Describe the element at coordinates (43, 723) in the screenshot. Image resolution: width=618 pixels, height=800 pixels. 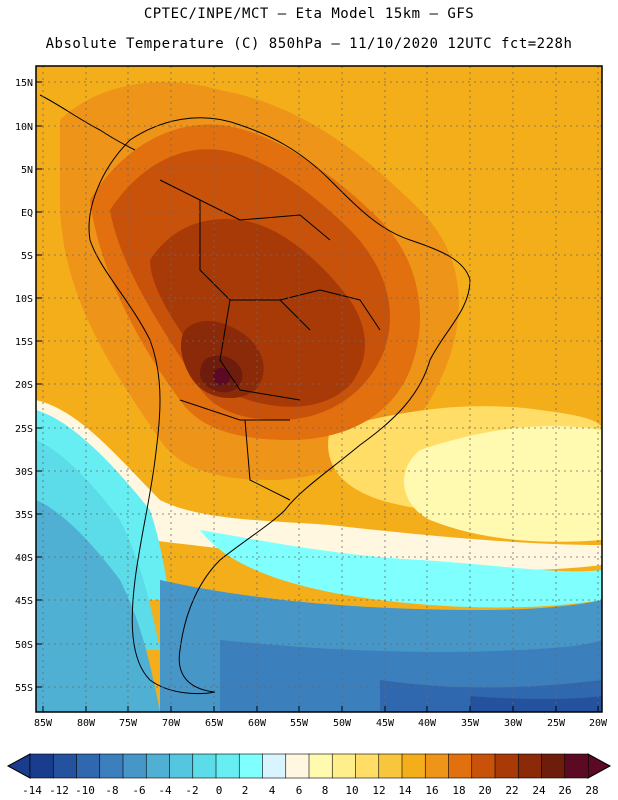
I see `lon-label: 85W` at that location.